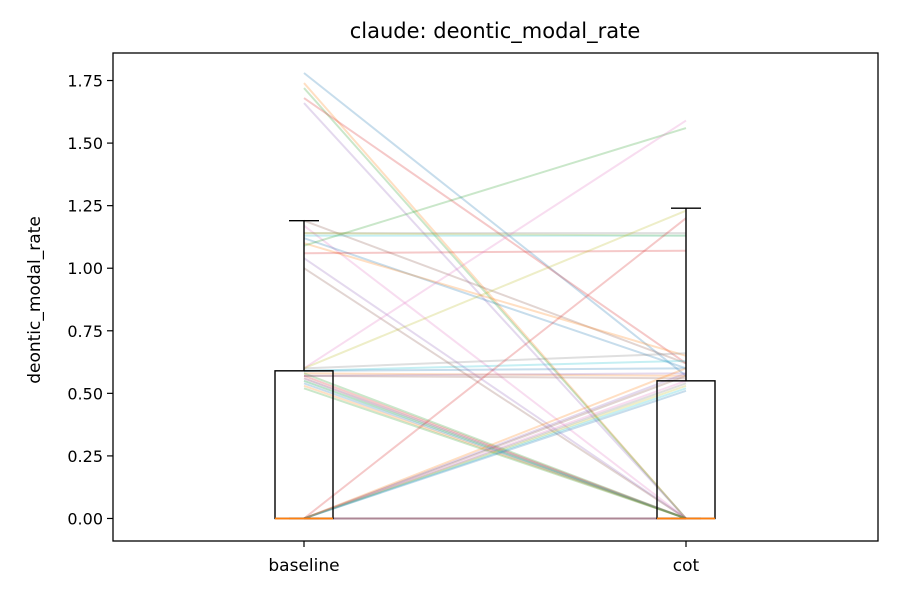 Image resolution: width=900 pixels, height=604 pixels. I want to click on y-tick-label: 0.75, so click(85, 331).